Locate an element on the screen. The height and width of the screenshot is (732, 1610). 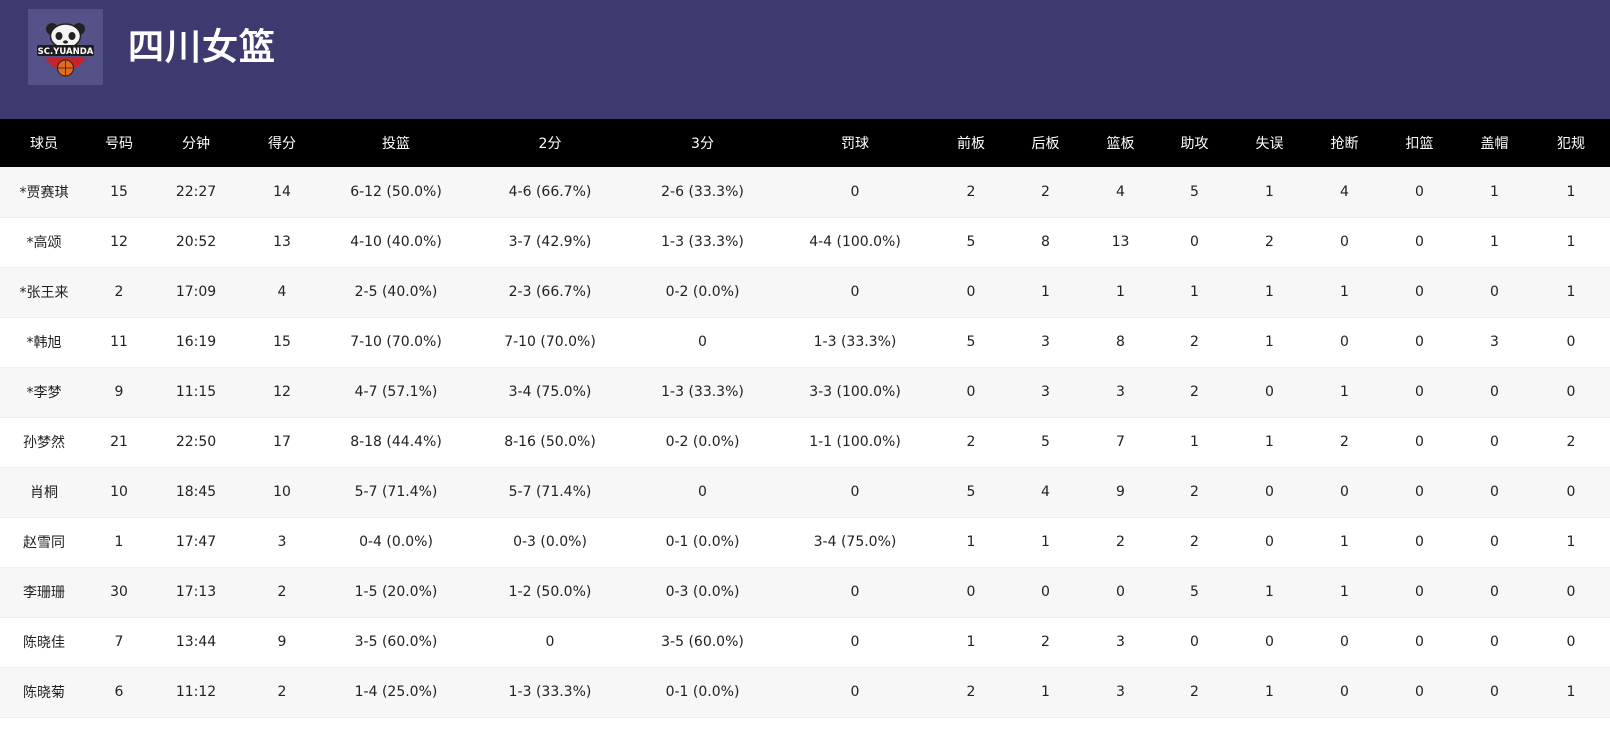
column-header-fg: 投篮 is located at coordinates (396, 144).